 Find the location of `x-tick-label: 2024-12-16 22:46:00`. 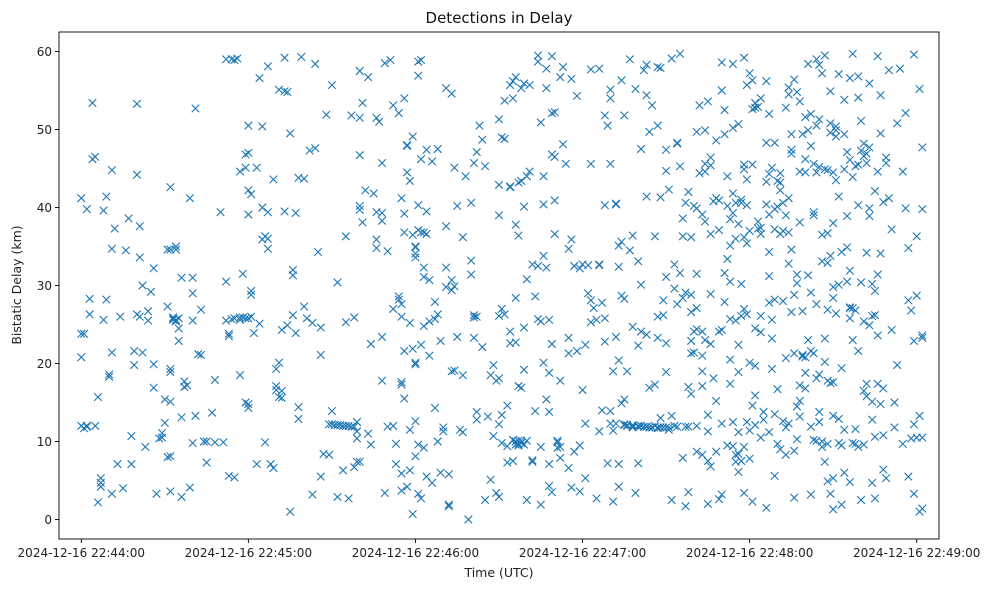

x-tick-label: 2024-12-16 22:46:00 is located at coordinates (415, 553).